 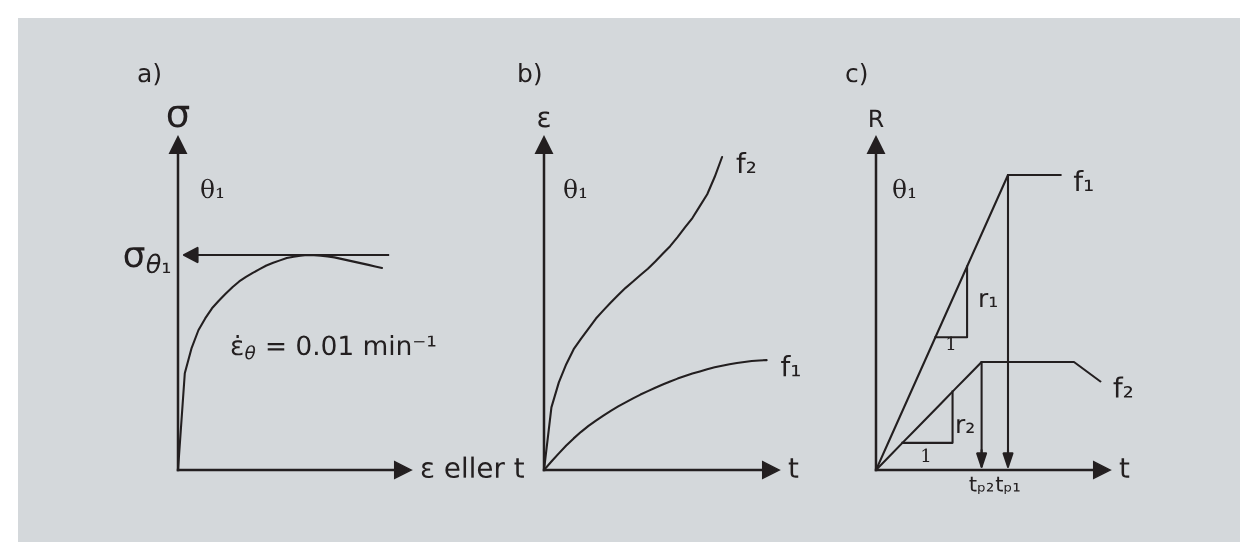 What do you see at coordinates (965, 425) in the screenshot?
I see `annotation: r₂` at bounding box center [965, 425].